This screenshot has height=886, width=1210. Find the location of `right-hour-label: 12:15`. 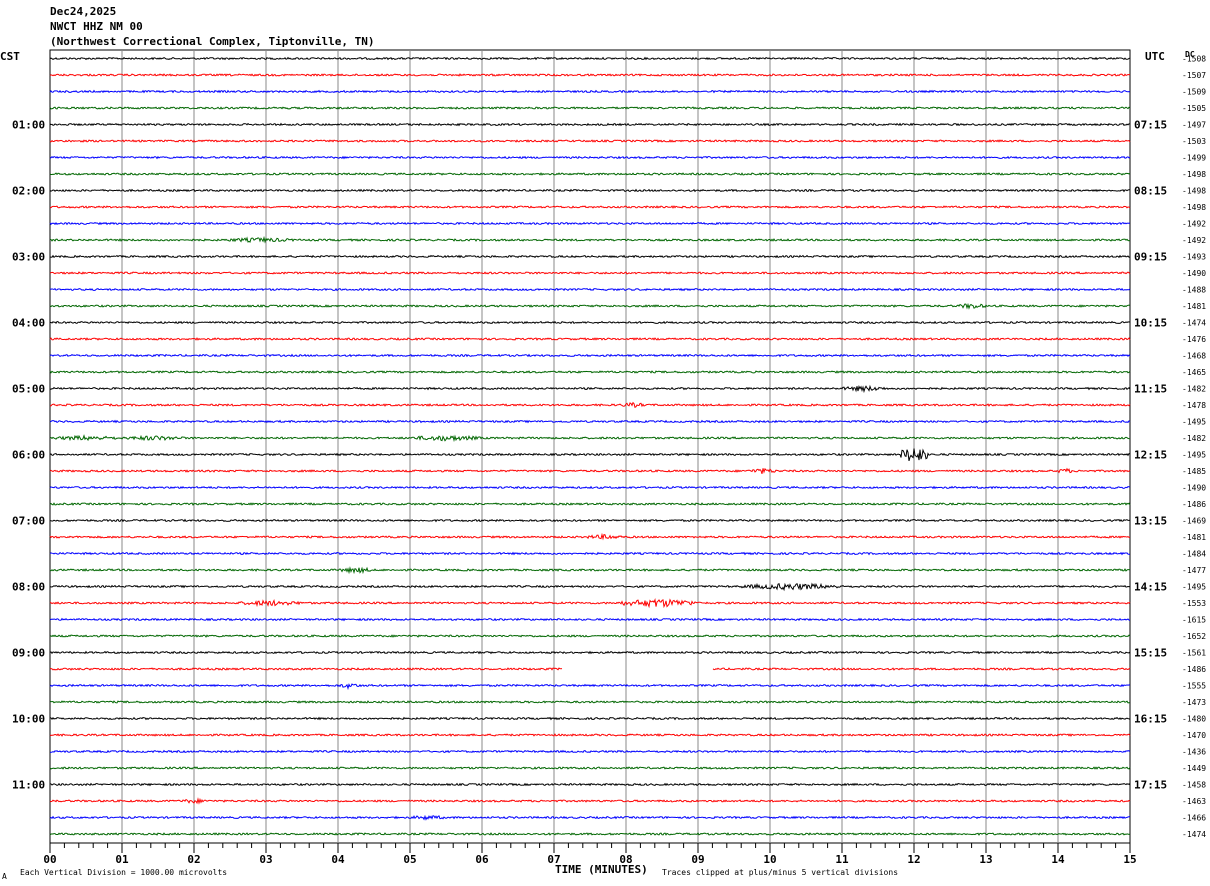

right-hour-label: 12:15 is located at coordinates (1150, 455).